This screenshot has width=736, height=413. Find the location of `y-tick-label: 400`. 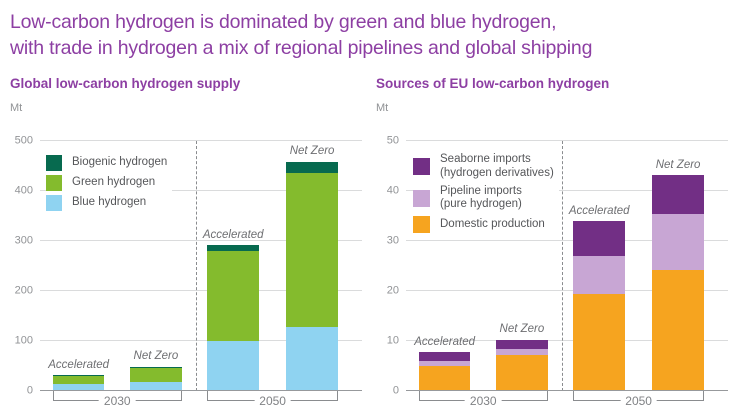

y-tick-label: 400 is located at coordinates (23, 190).